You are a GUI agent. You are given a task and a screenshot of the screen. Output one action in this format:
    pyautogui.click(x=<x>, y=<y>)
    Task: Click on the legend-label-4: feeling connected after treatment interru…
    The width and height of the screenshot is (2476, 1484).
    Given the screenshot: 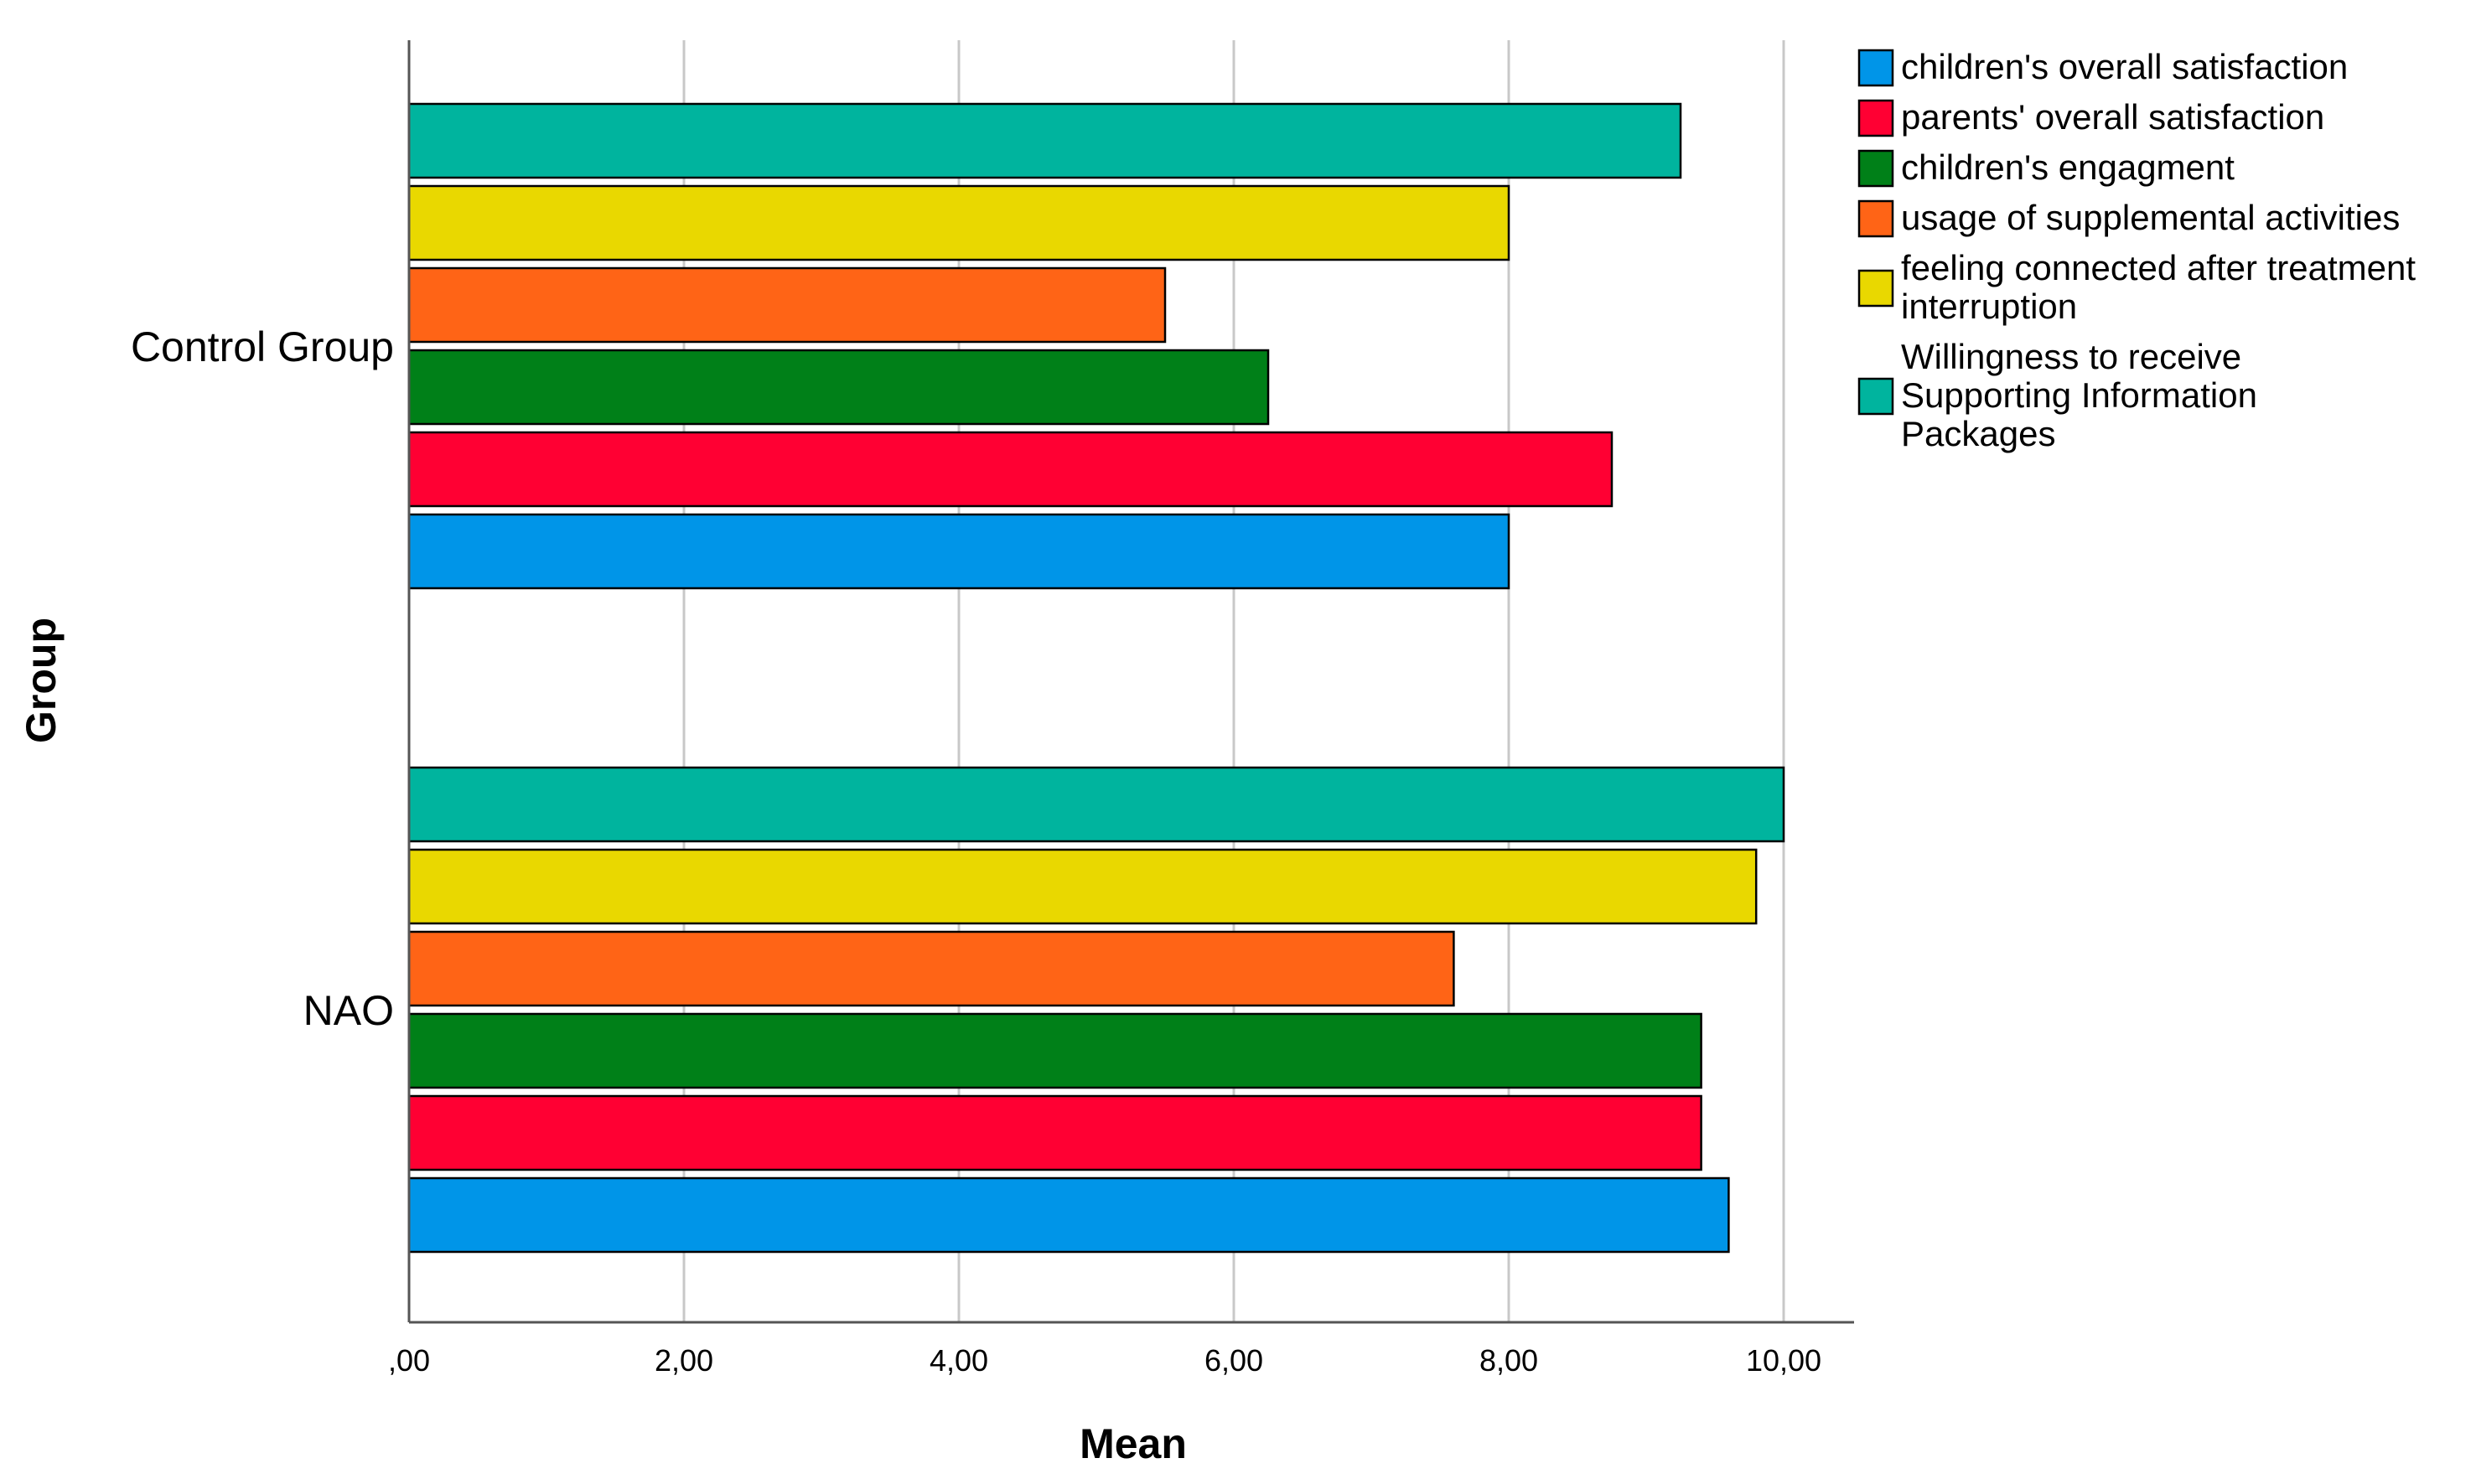 What is the action you would take?
    pyautogui.click(x=2158, y=287)
    